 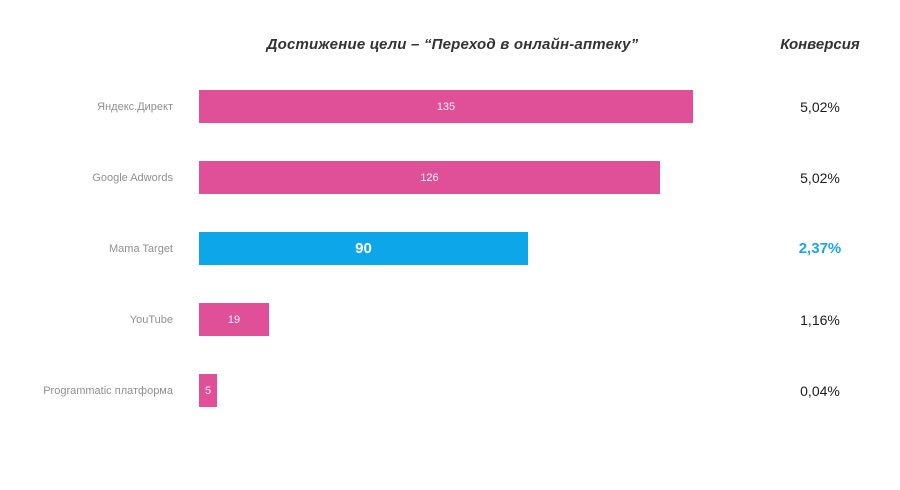 I want to click on bar-value-label: 5, so click(x=208, y=390).